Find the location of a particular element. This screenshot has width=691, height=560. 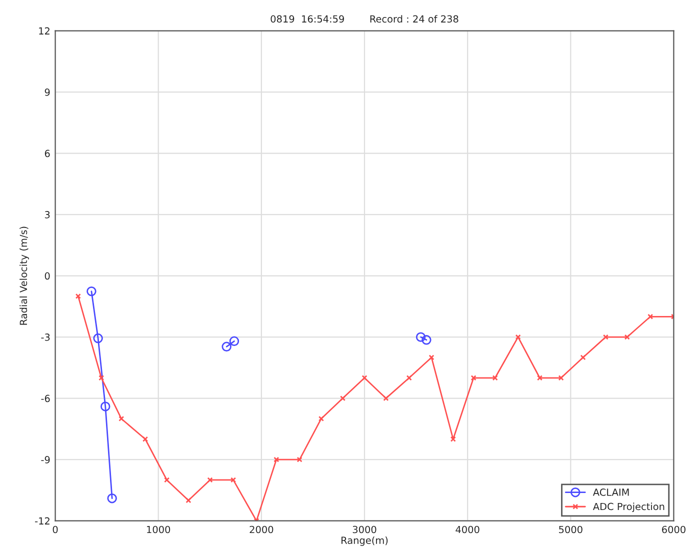

legend-label: ACLAIM is located at coordinates (610, 492).